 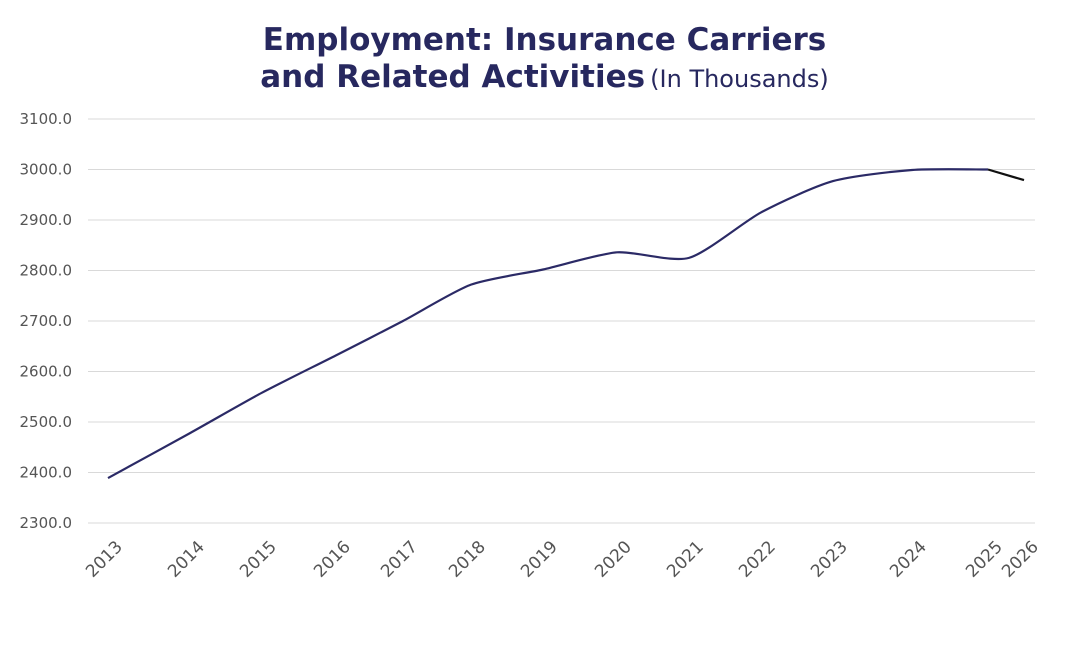 What do you see at coordinates (332, 559) in the screenshot?
I see `x-tick-label: 2016` at bounding box center [332, 559].